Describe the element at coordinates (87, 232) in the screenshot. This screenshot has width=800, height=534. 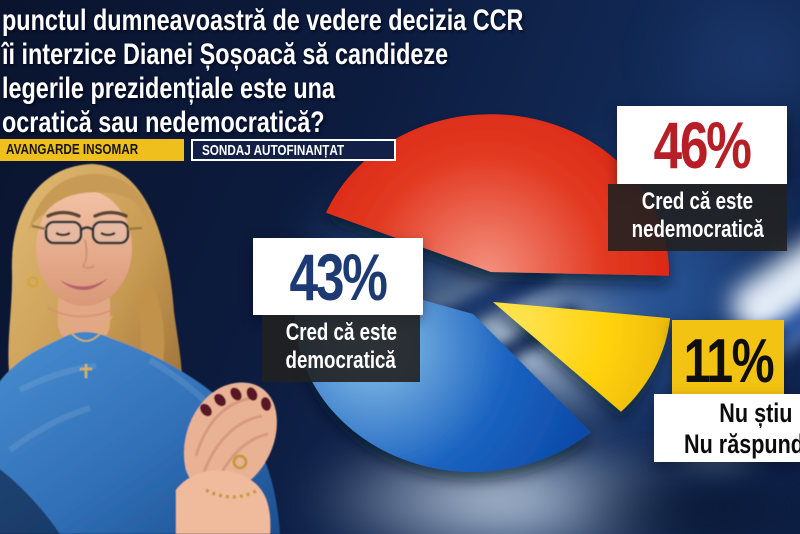
I see `glasses-icon` at that location.